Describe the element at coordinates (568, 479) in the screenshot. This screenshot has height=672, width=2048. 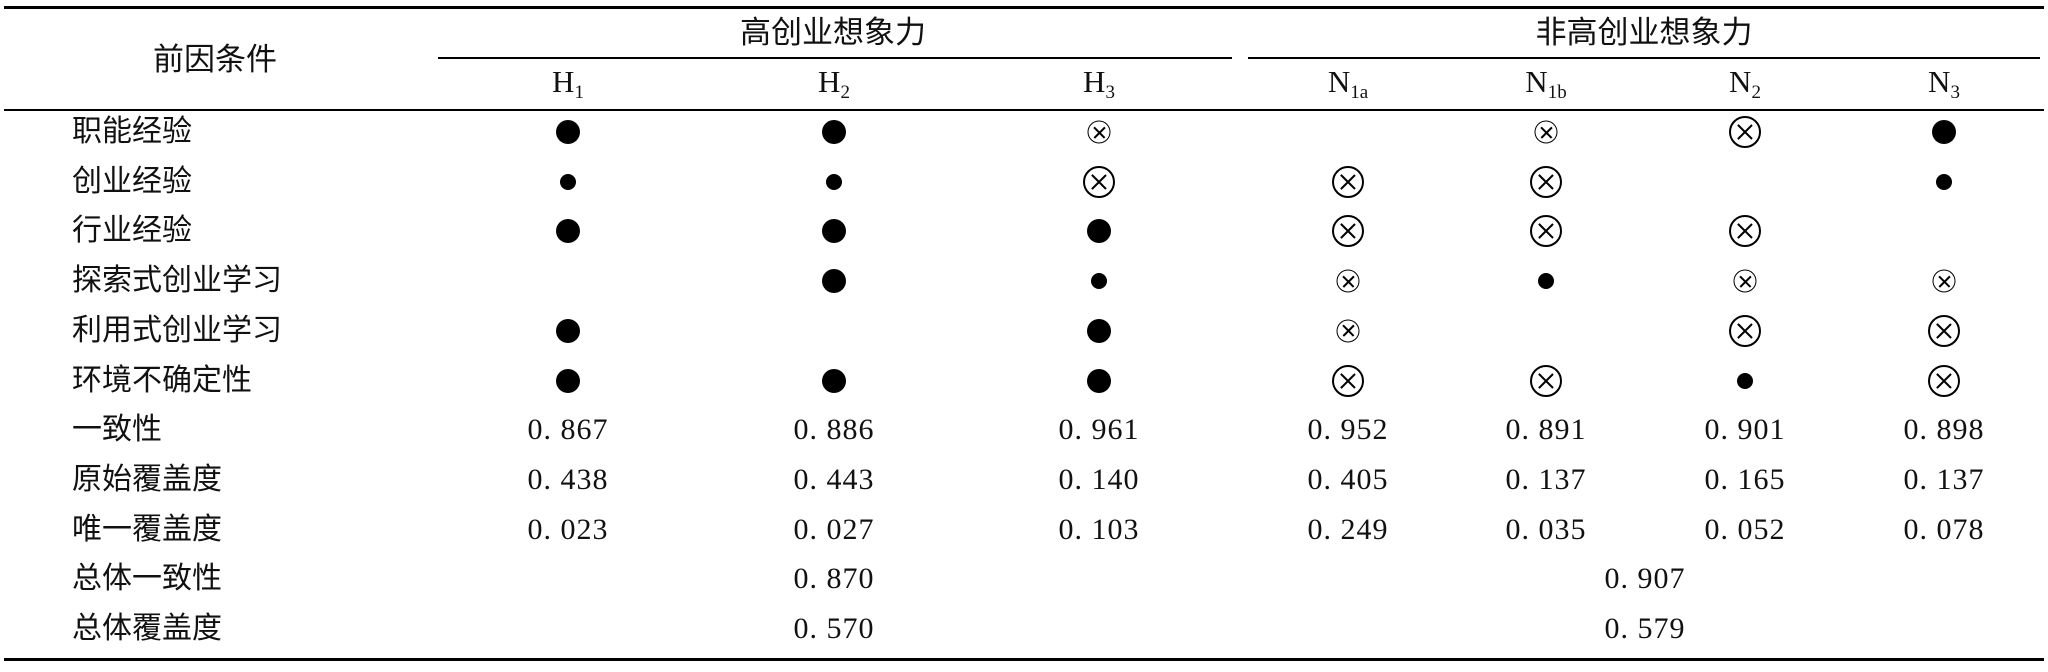
I see `stat-value: 0. 438` at that location.